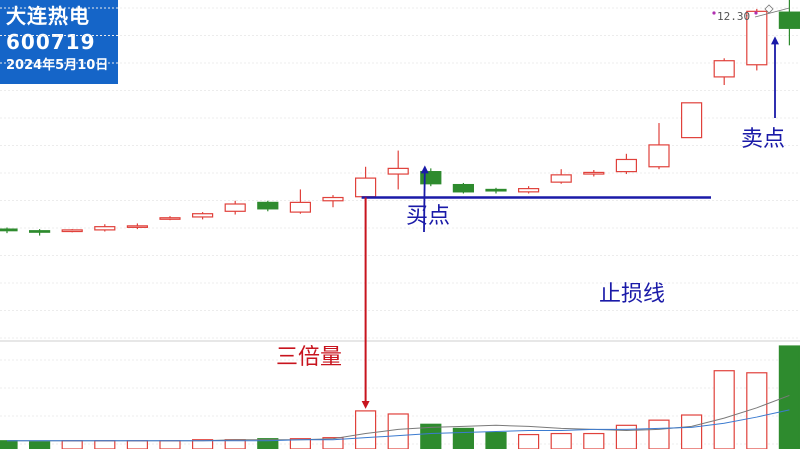  What do you see at coordinates (734, 16) in the screenshot?
I see `high-price-readout: 12.30` at bounding box center [734, 16].